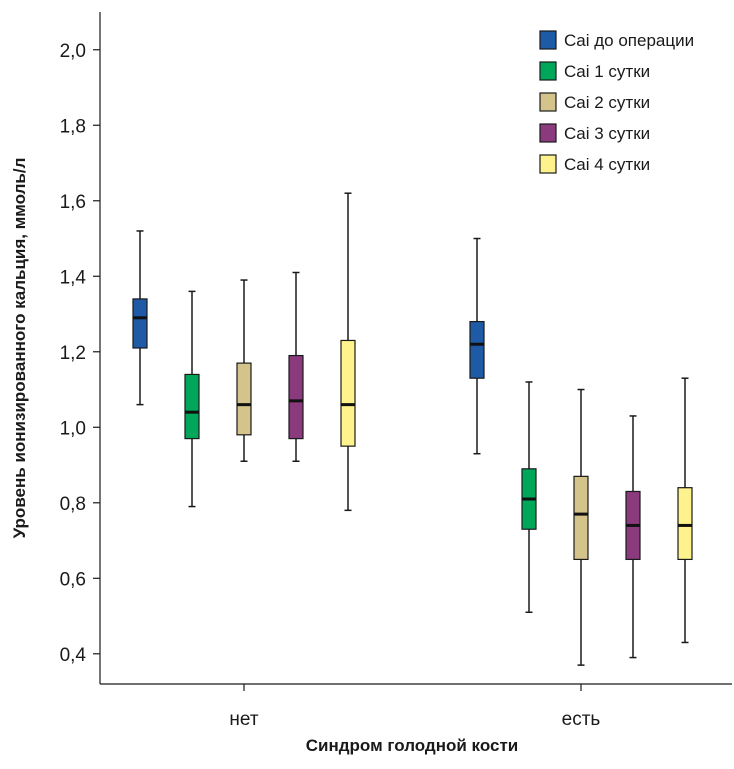  I want to click on legend-label: Cai 2 сутки, so click(607, 102).